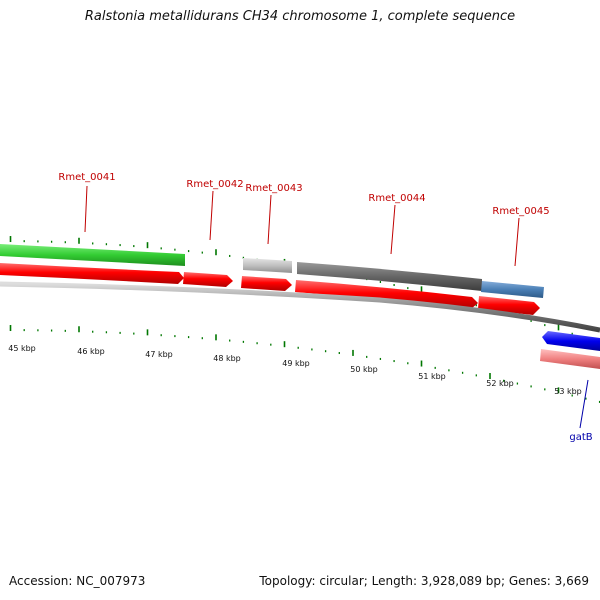  Describe the element at coordinates (520, 211) in the screenshot. I see `label-rmet0045: Rmet_0045` at that location.